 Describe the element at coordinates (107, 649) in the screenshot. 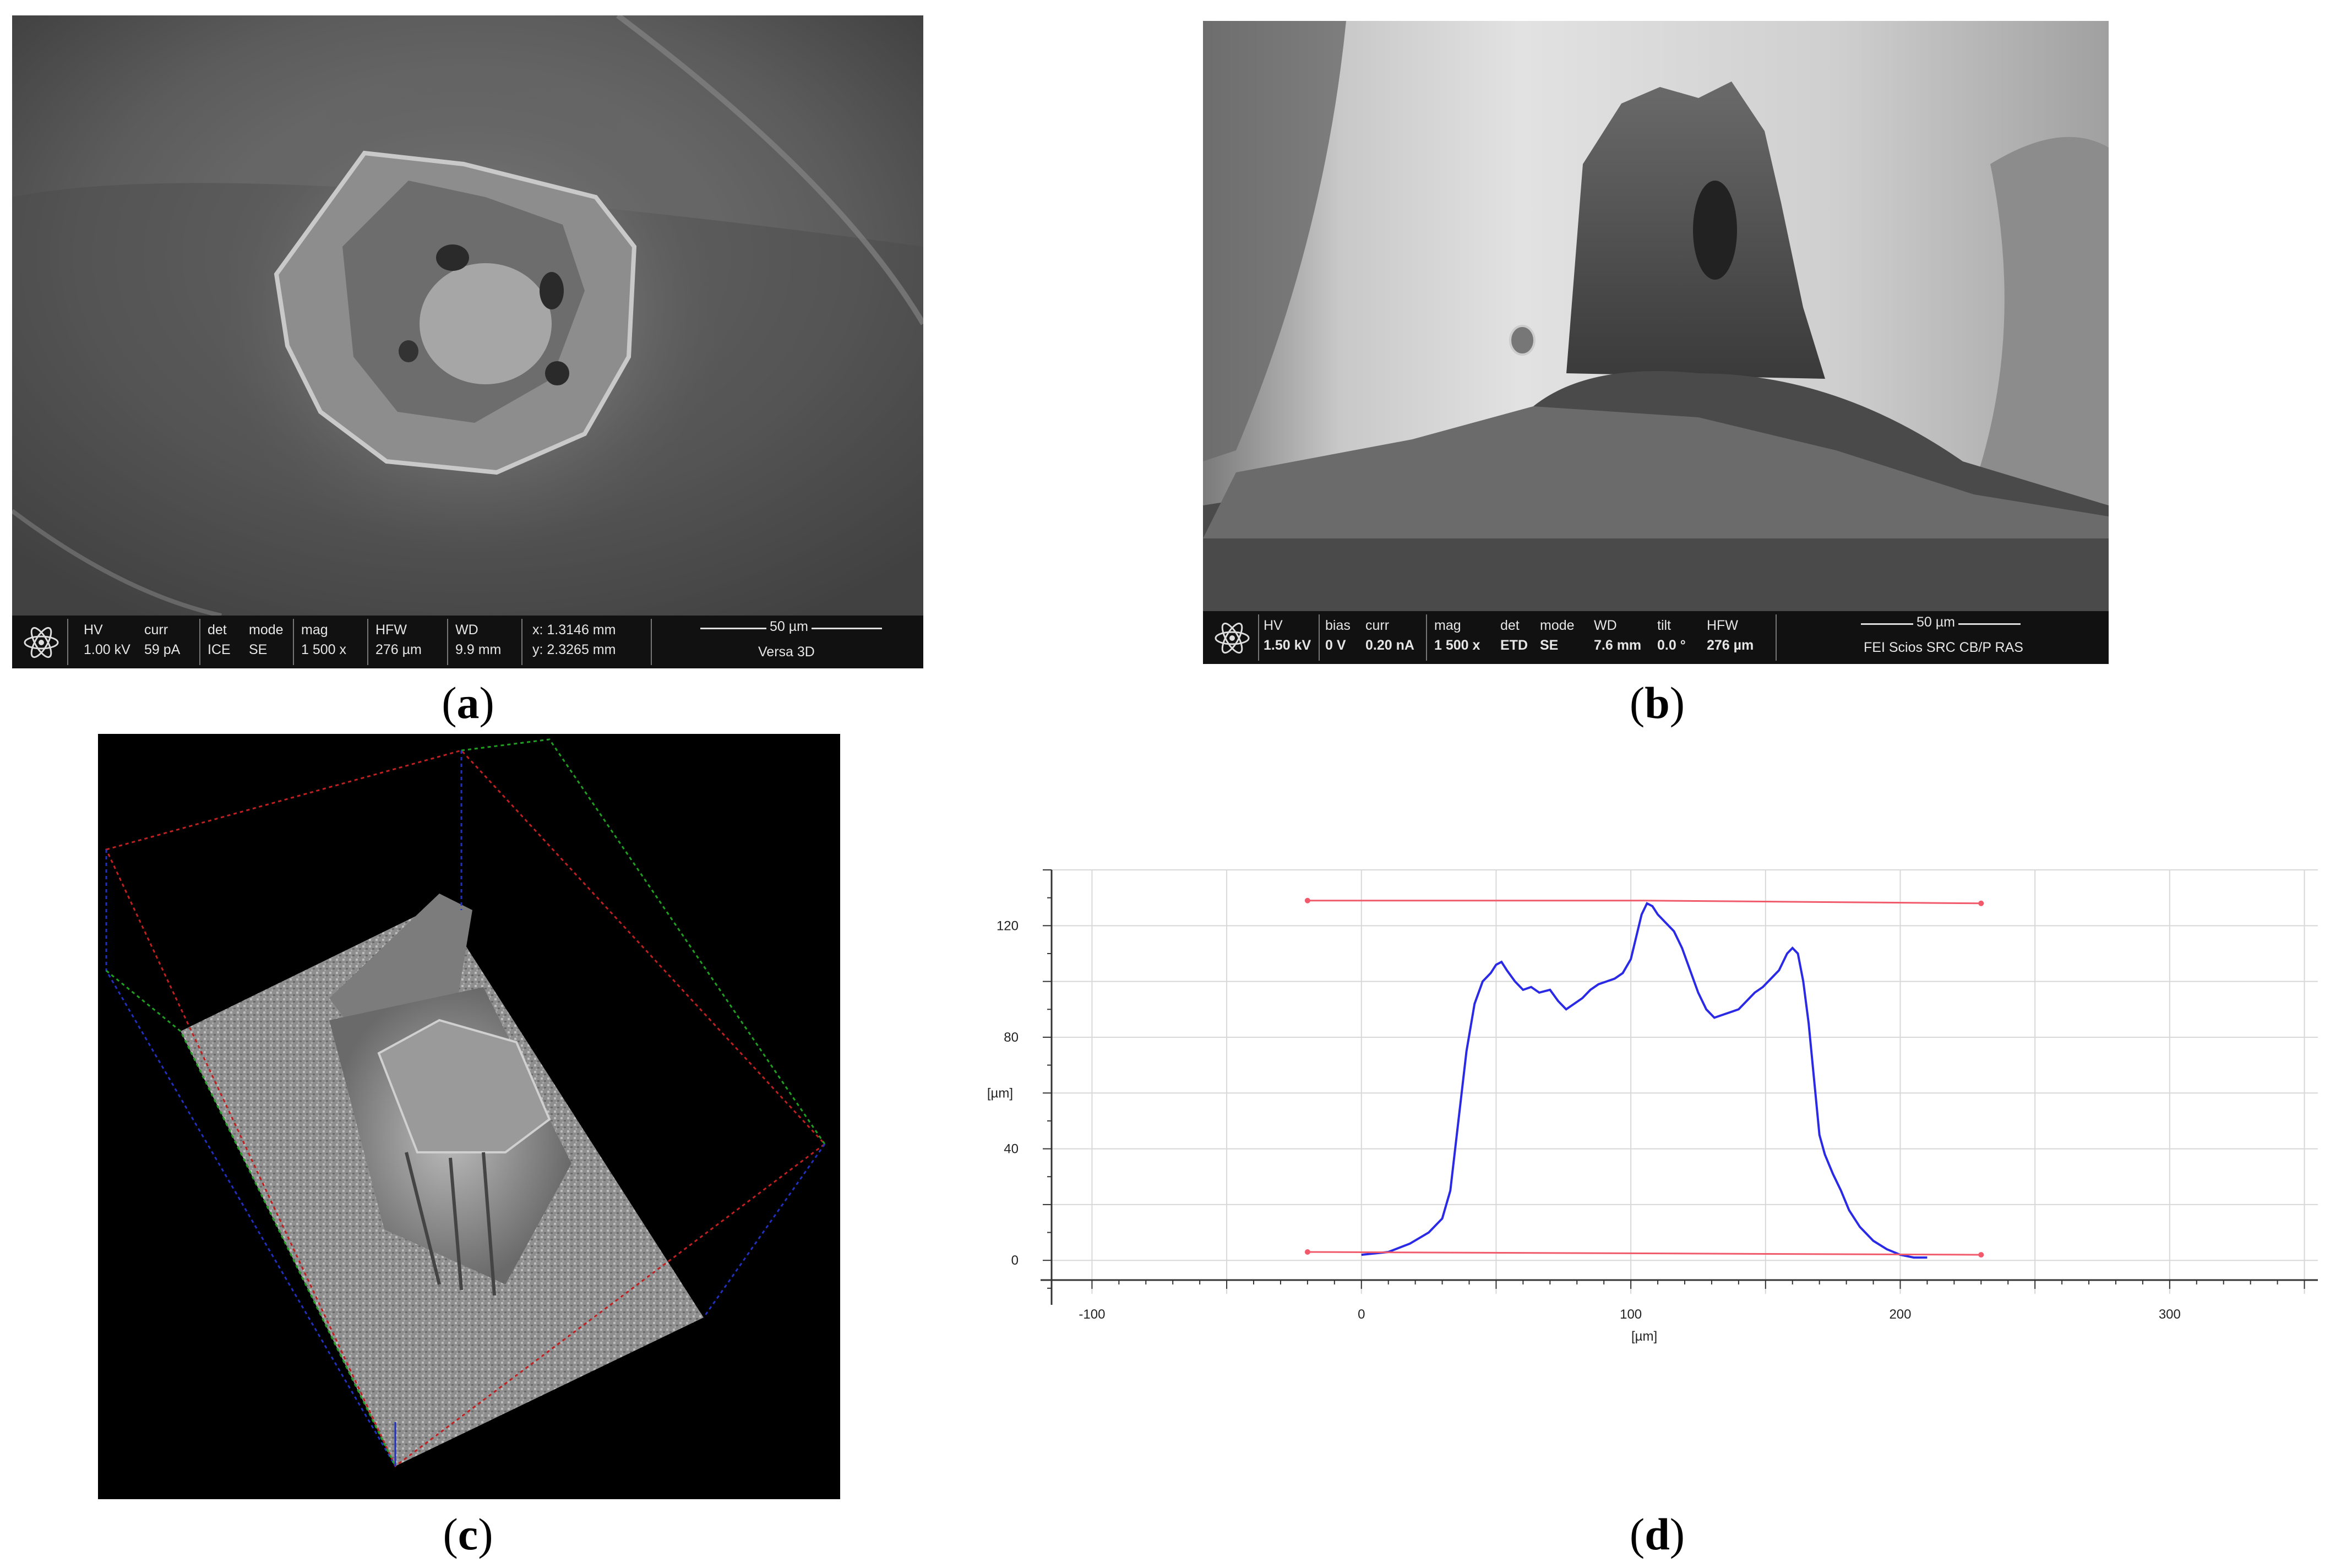

I see `hv-value: 1.00 kV` at that location.